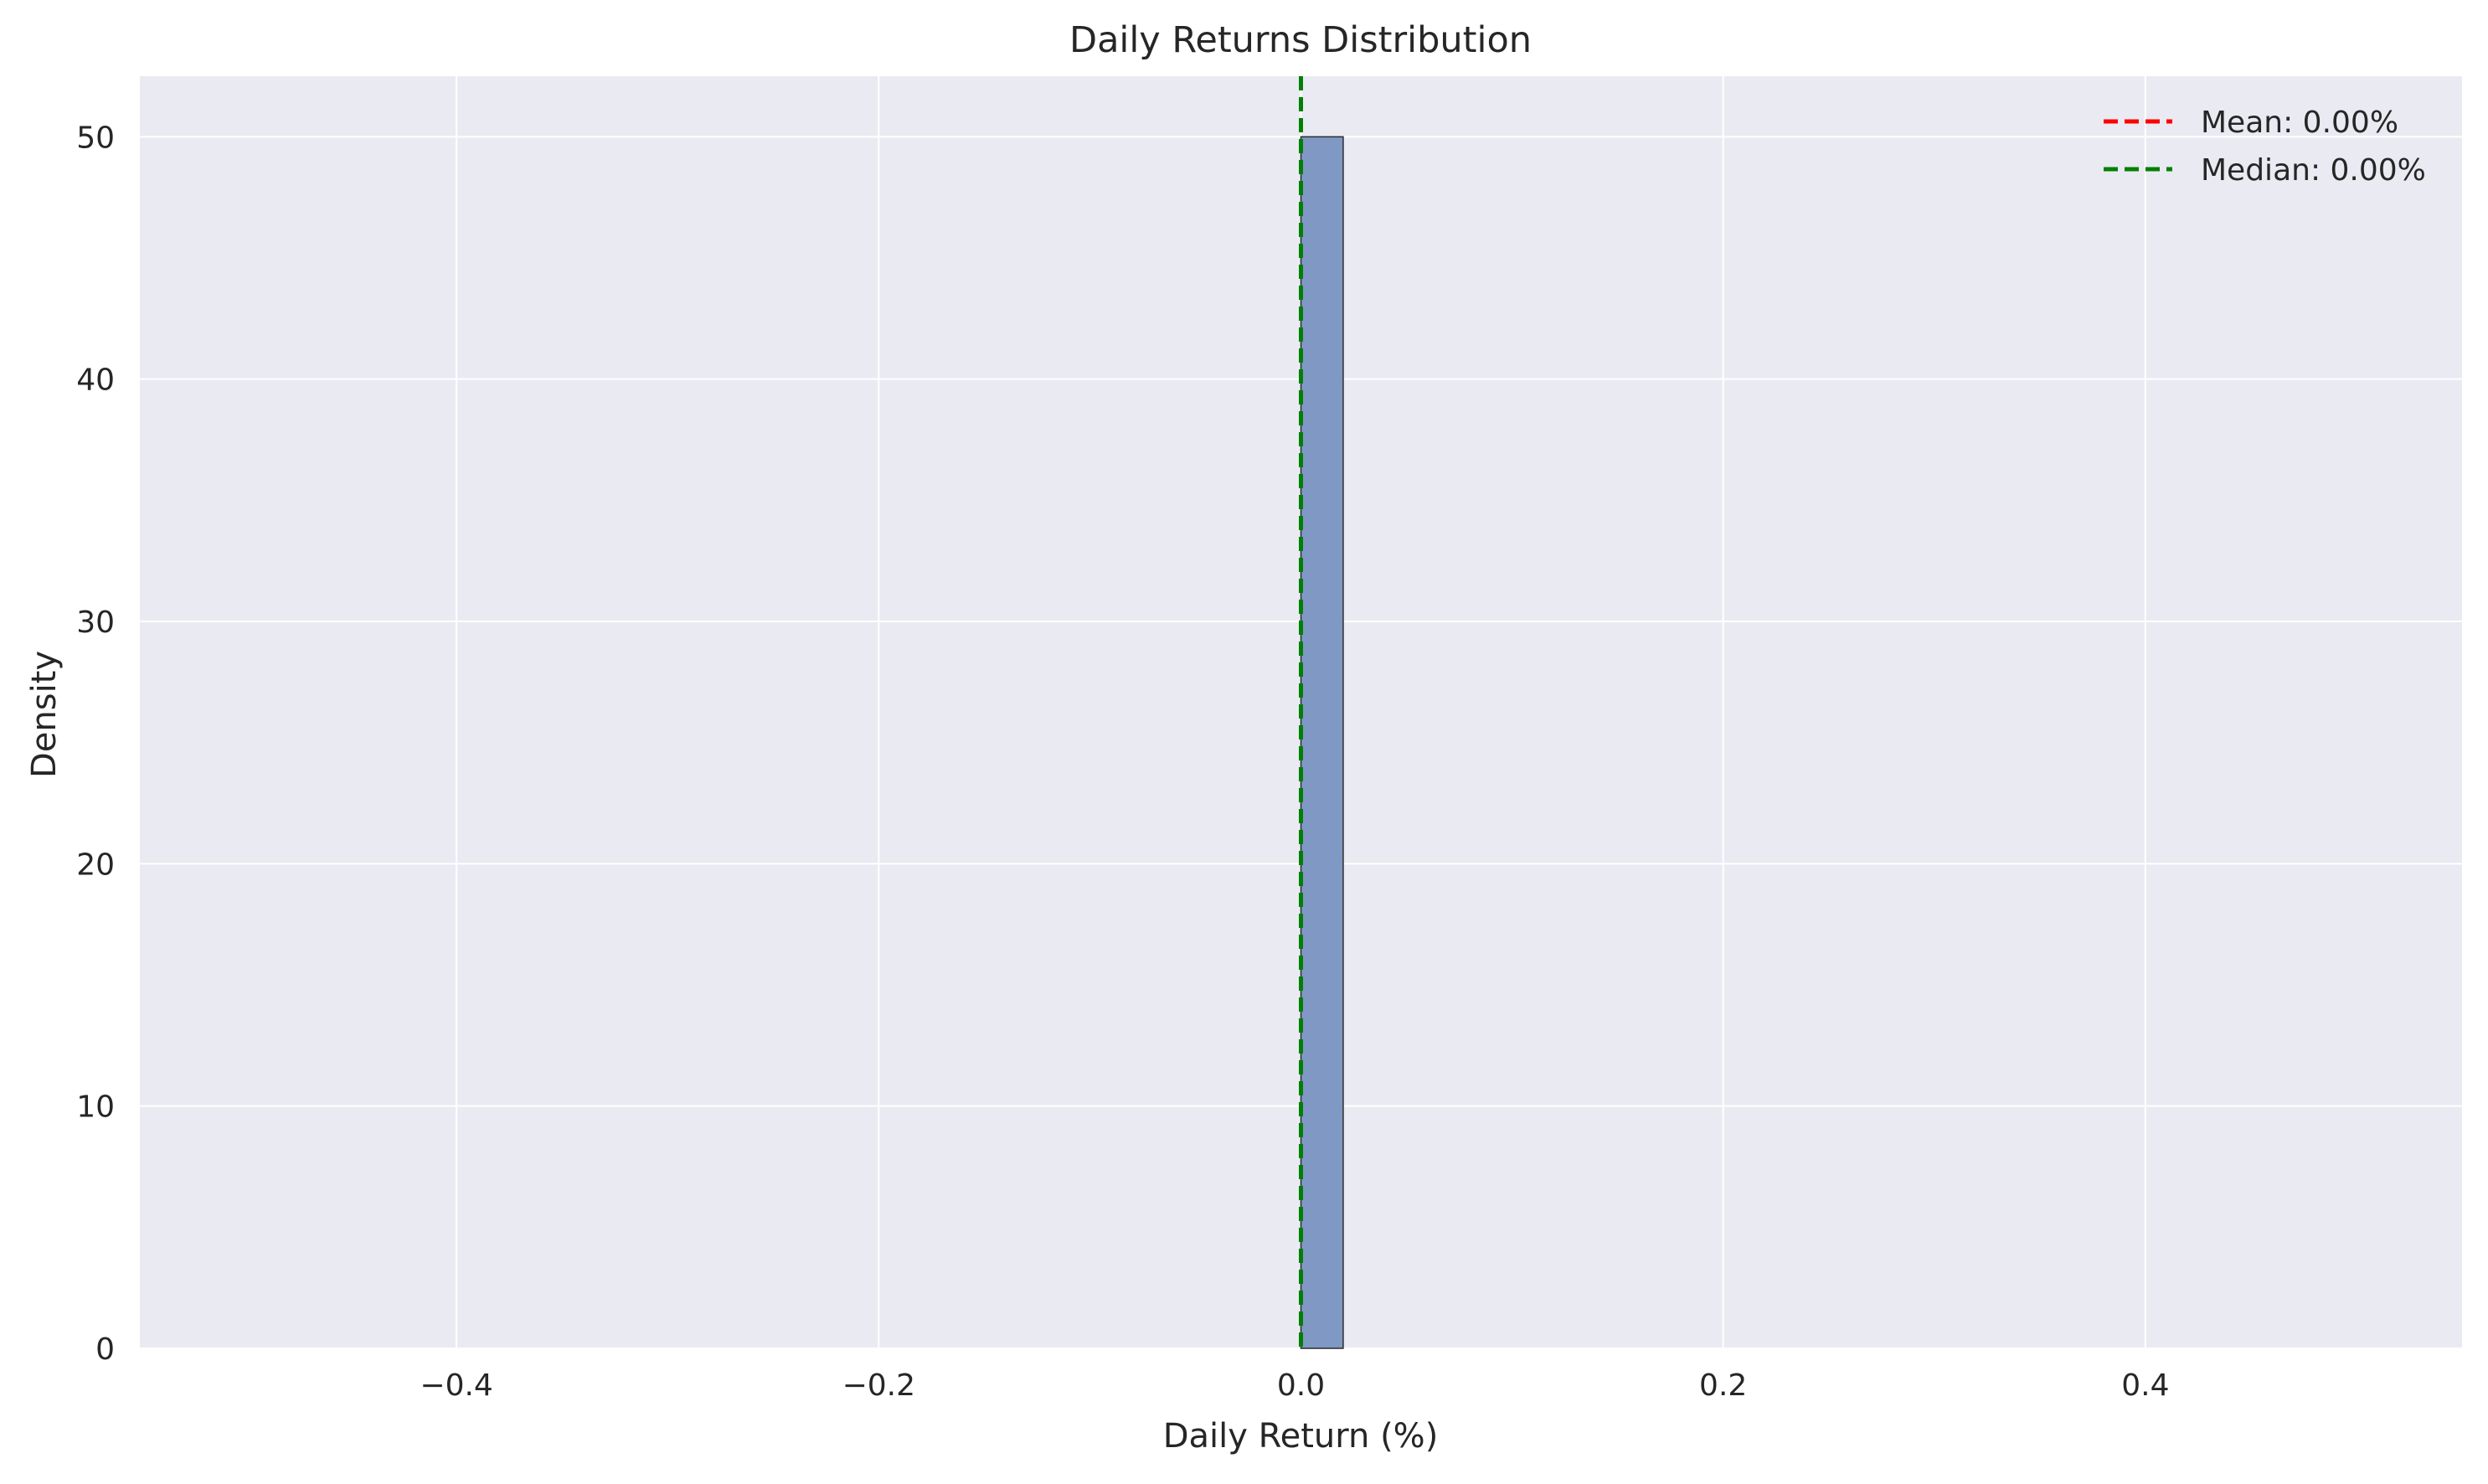  What do you see at coordinates (2265, 147) in the screenshot?
I see `legend: Mean: 0.00% Median: 0.00%` at bounding box center [2265, 147].